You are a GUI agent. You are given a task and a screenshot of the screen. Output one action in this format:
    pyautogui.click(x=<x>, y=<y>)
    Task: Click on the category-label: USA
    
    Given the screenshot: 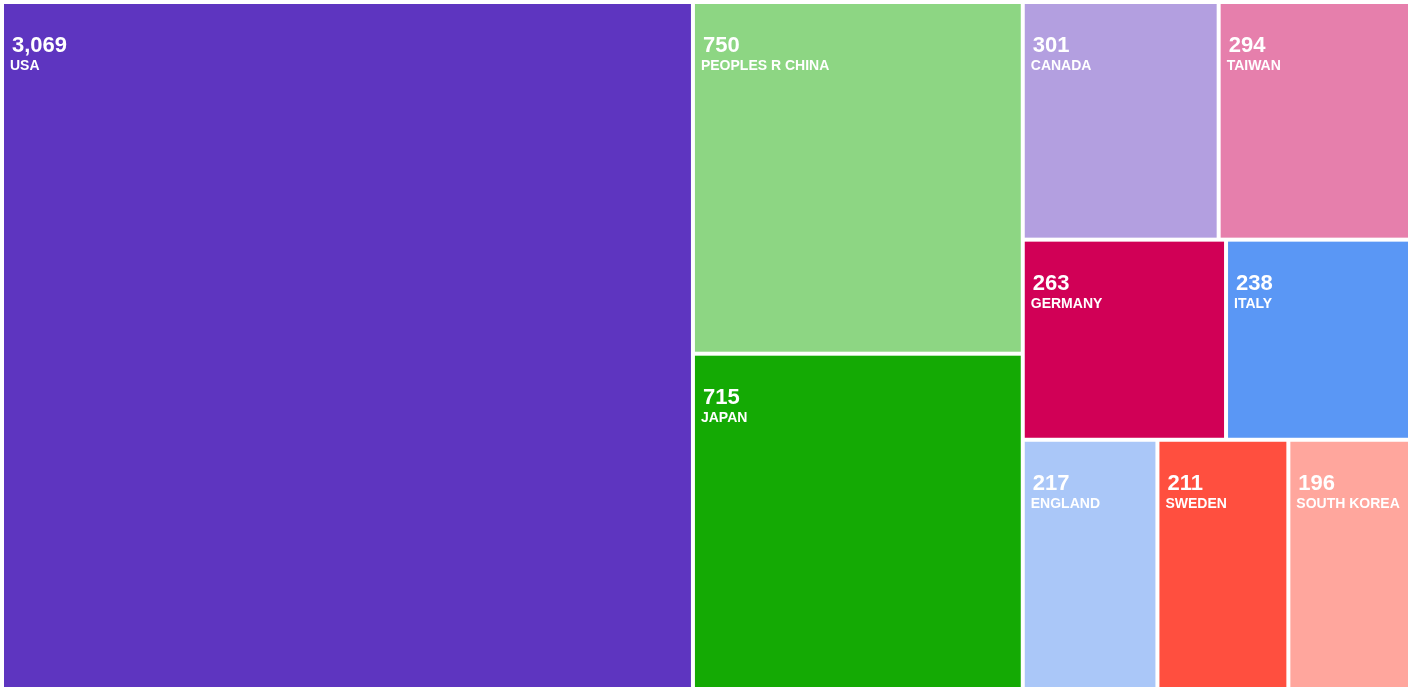 What is the action you would take?
    pyautogui.click(x=25, y=65)
    